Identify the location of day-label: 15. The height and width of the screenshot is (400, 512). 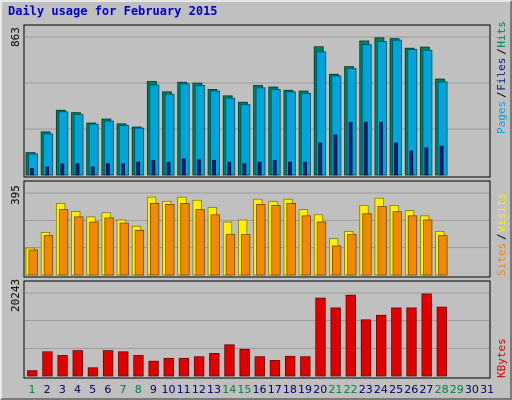
(244, 389).